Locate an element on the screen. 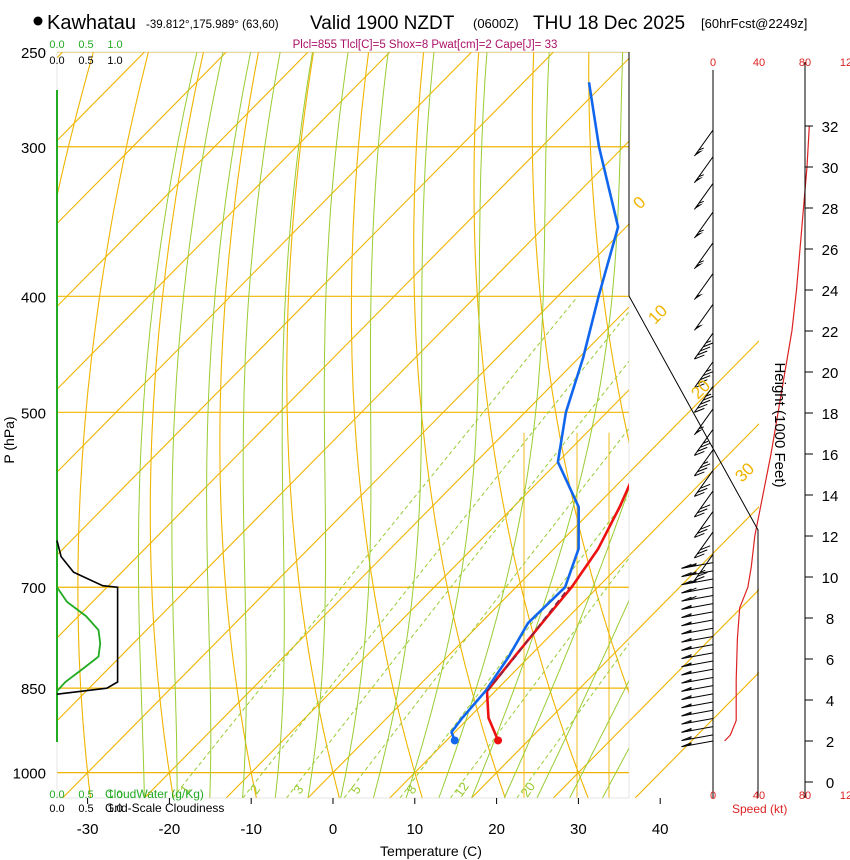 This screenshot has width=850, height=860. cloudiness-line is located at coordinates (87, 617).